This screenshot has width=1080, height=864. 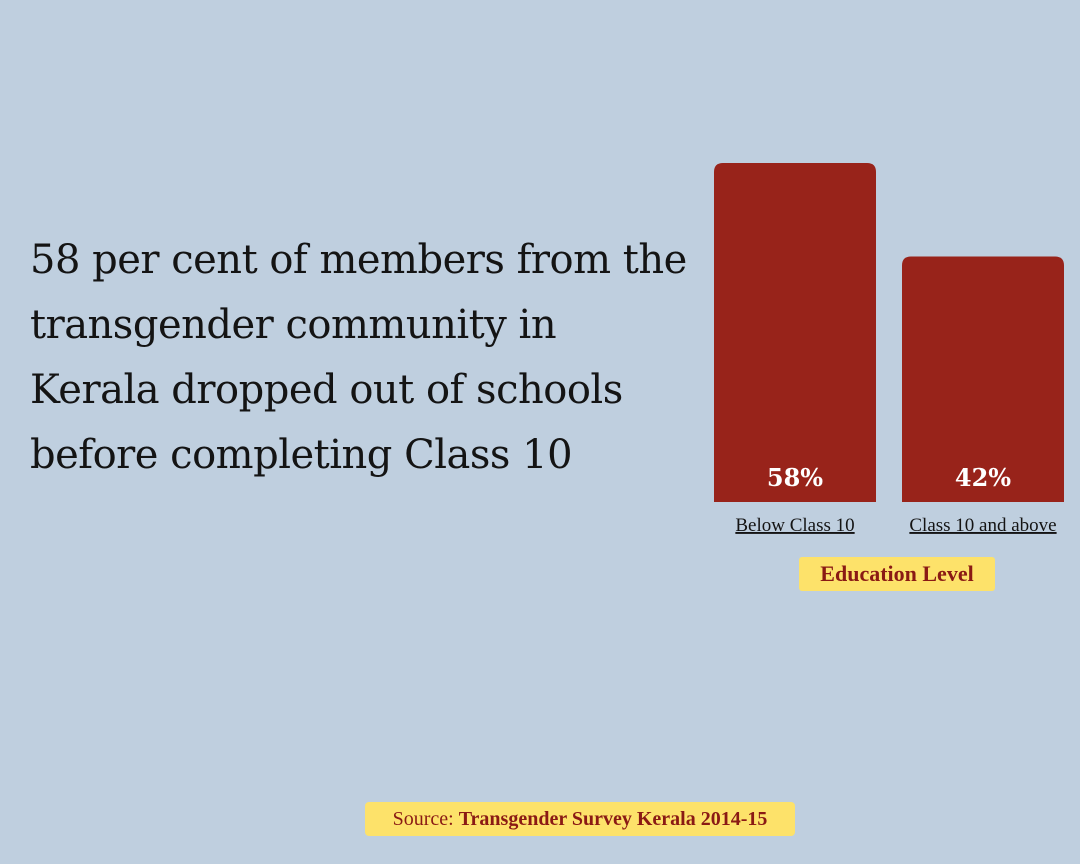 What do you see at coordinates (982, 525) in the screenshot?
I see `category-label-2: Class 10 and above` at bounding box center [982, 525].